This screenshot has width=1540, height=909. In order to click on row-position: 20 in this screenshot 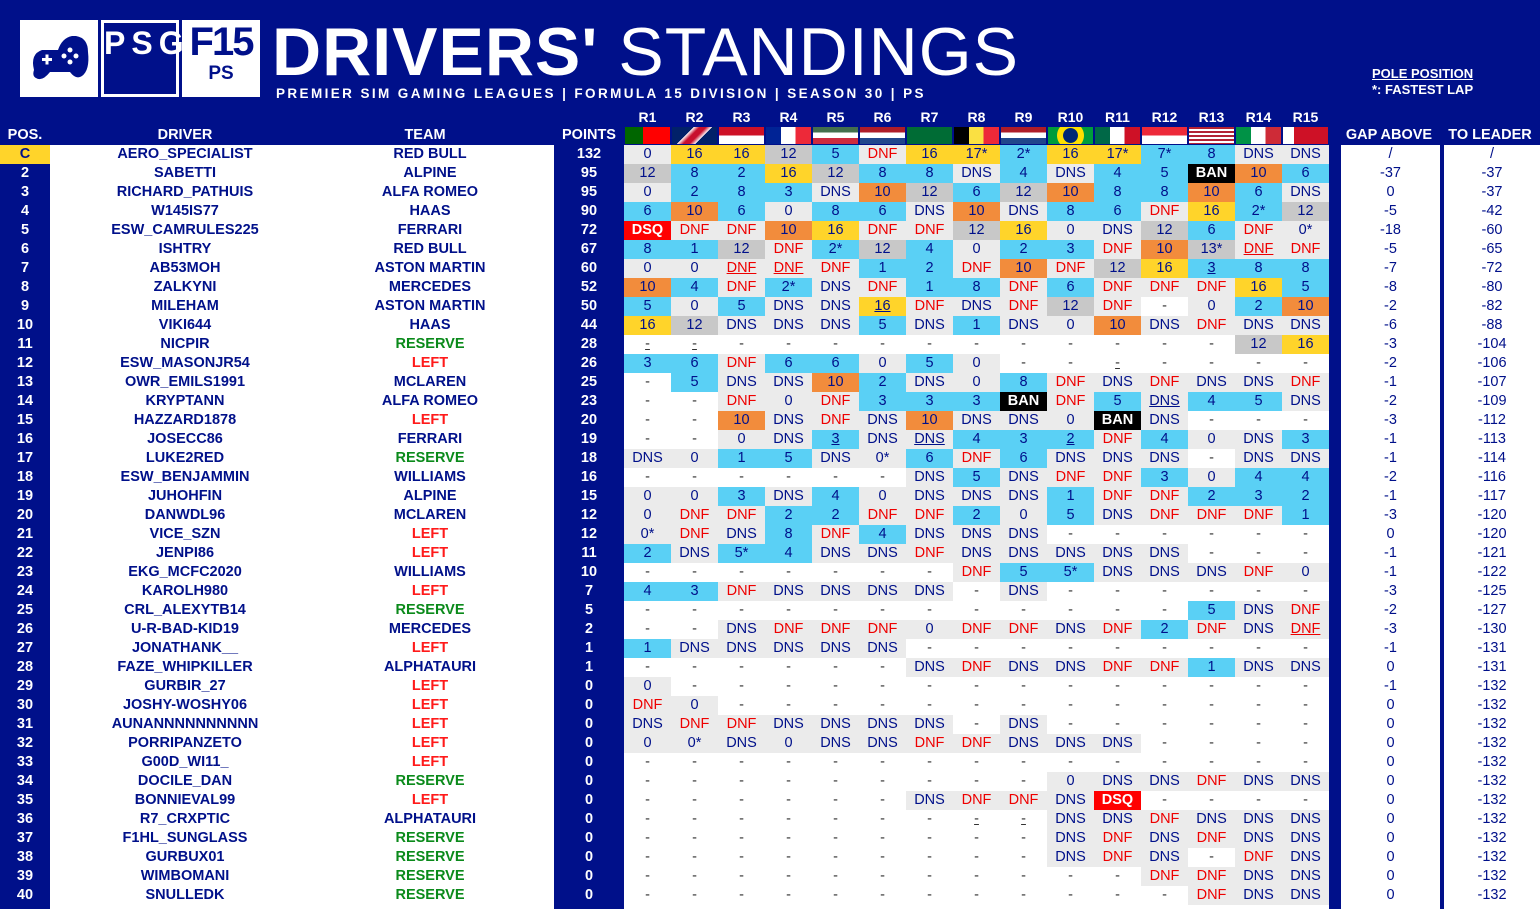, I will do `click(25, 515)`.